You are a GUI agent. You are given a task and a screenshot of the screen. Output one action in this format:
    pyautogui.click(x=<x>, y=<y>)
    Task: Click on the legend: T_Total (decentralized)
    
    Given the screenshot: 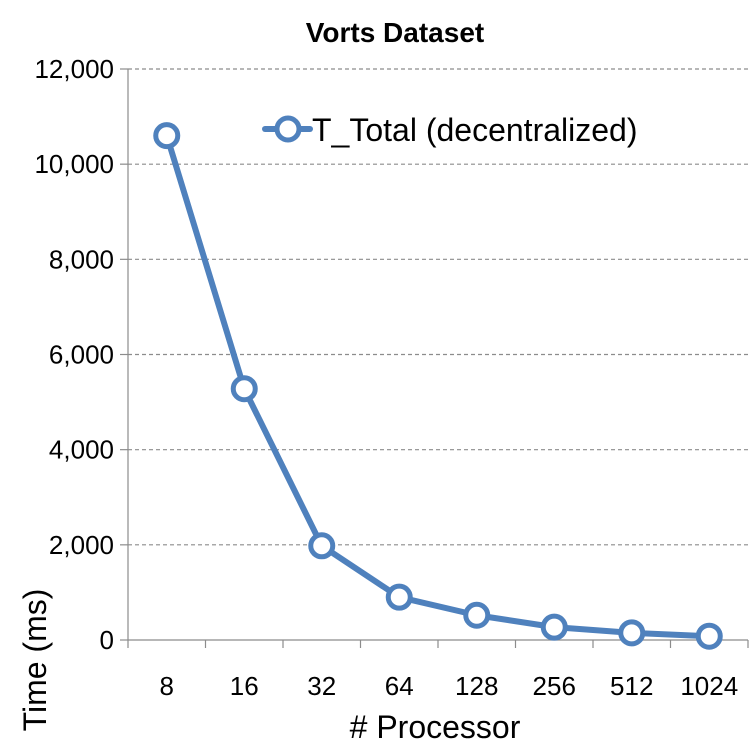 What is the action you would take?
    pyautogui.click(x=449, y=130)
    